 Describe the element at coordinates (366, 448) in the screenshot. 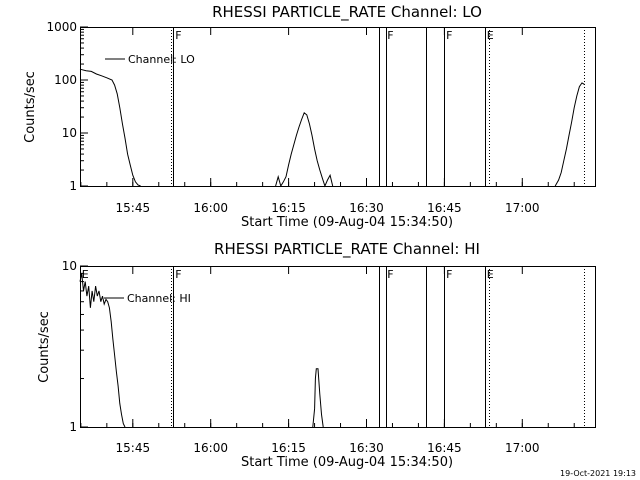

I see `x-tick-label-hi-3: 16:30` at that location.